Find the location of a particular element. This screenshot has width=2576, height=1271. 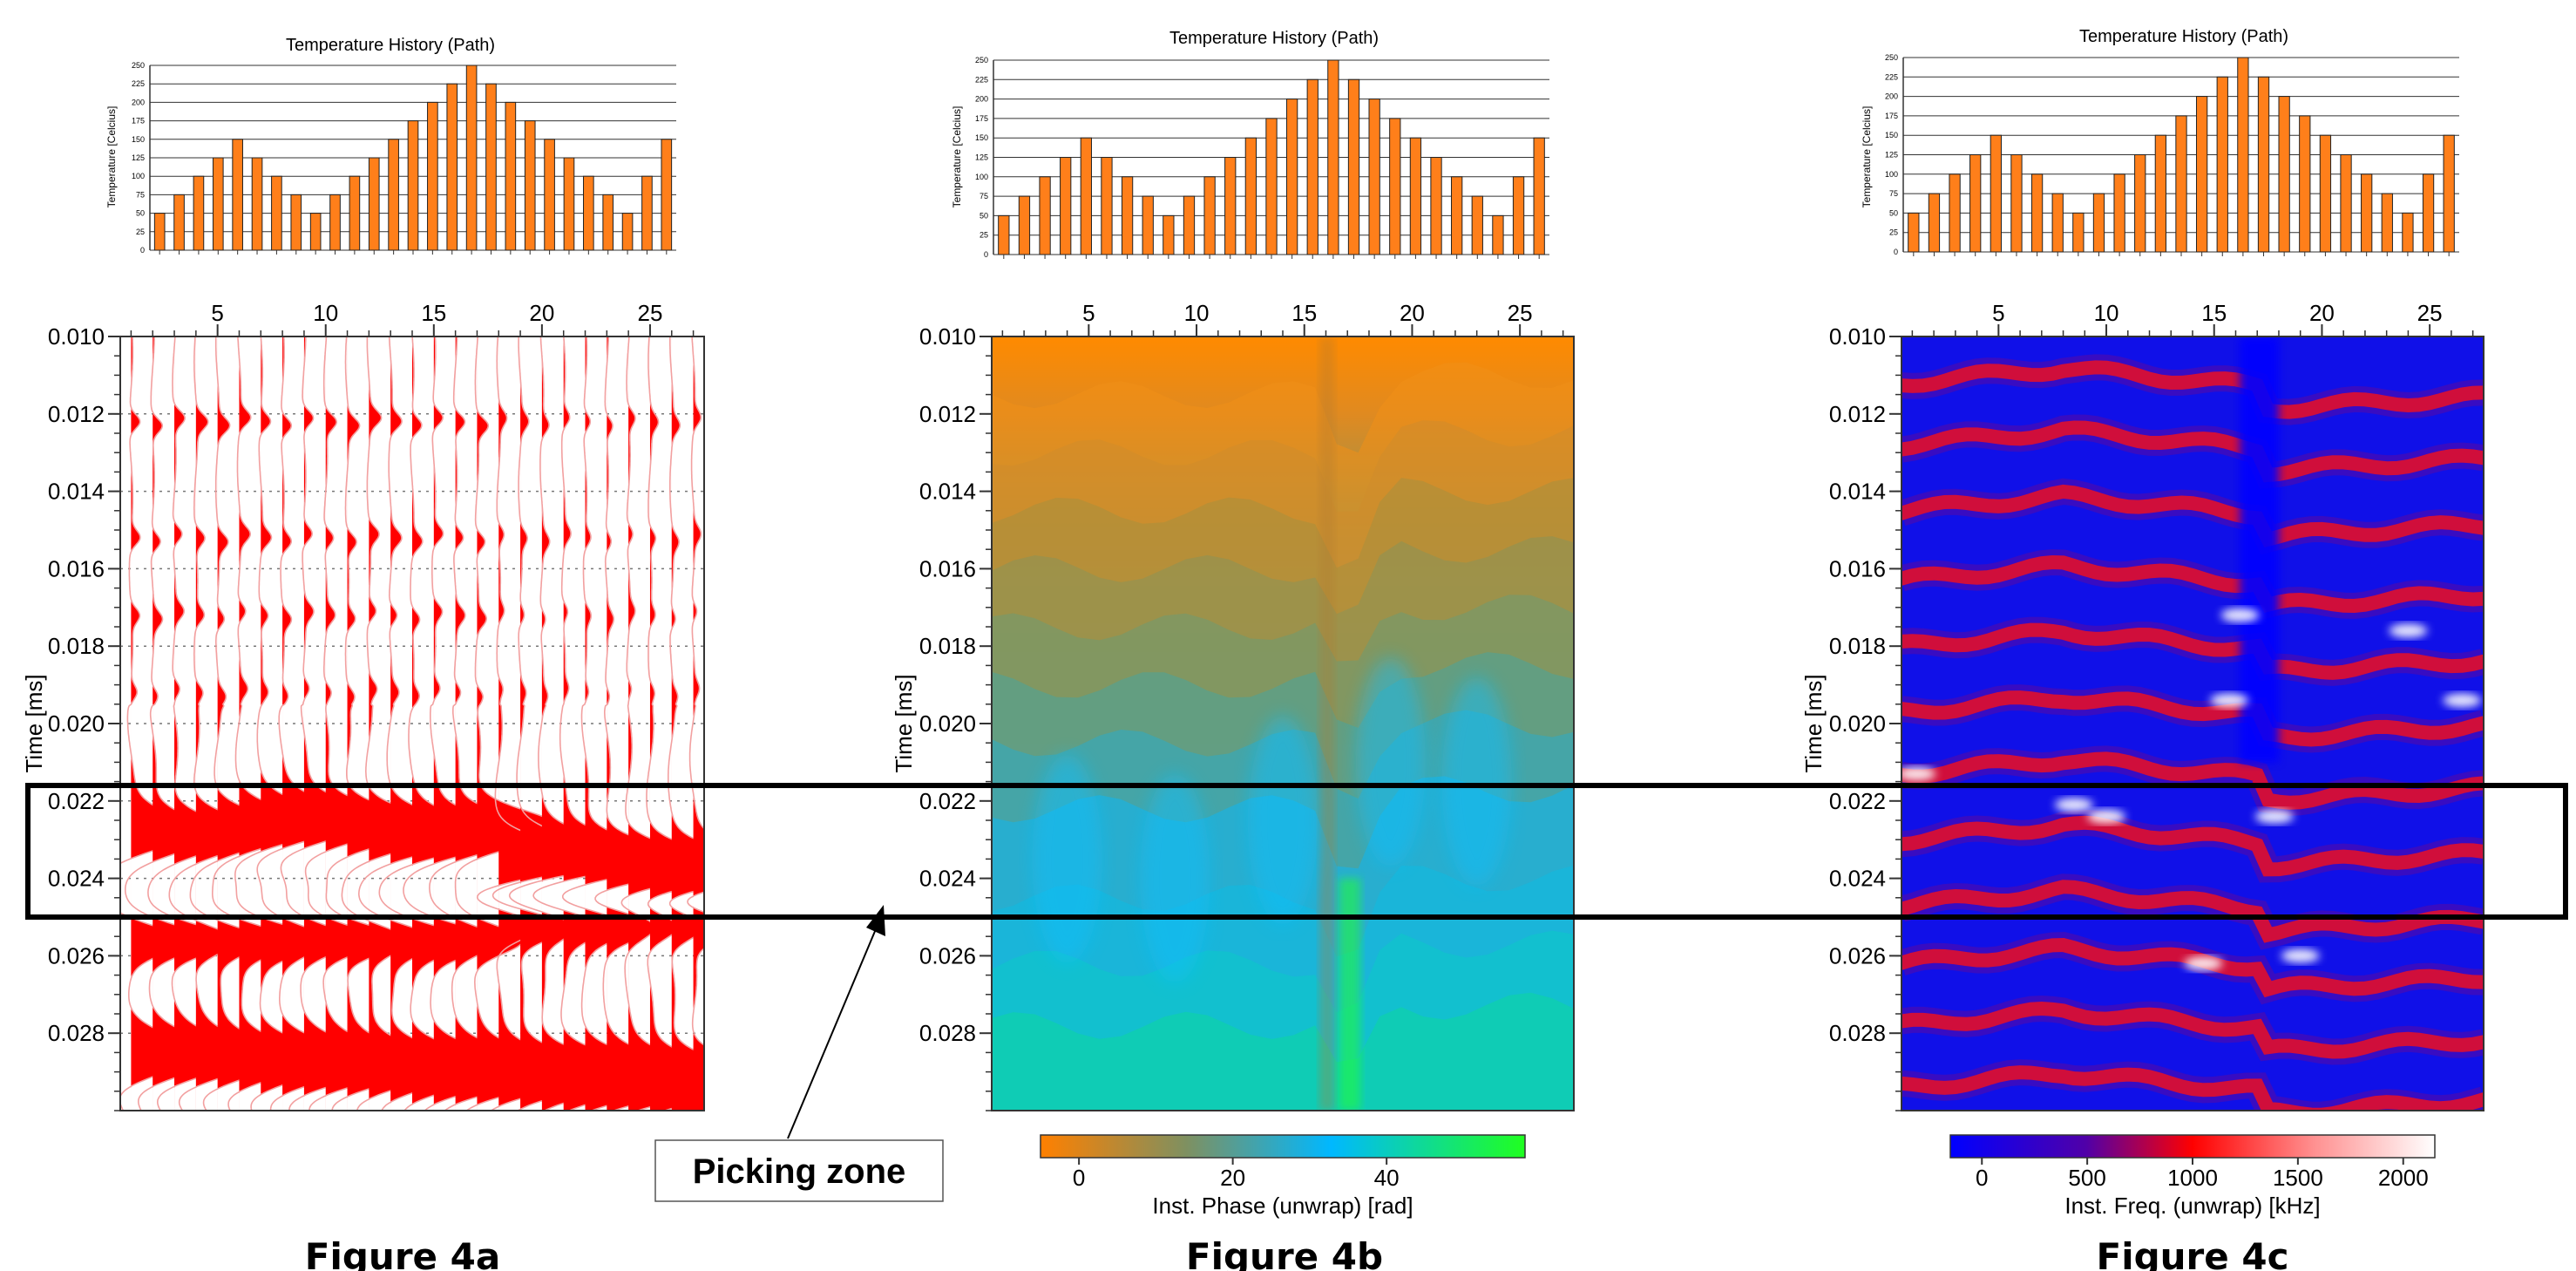

ytick-label: 0.020 is located at coordinates (77, 724).